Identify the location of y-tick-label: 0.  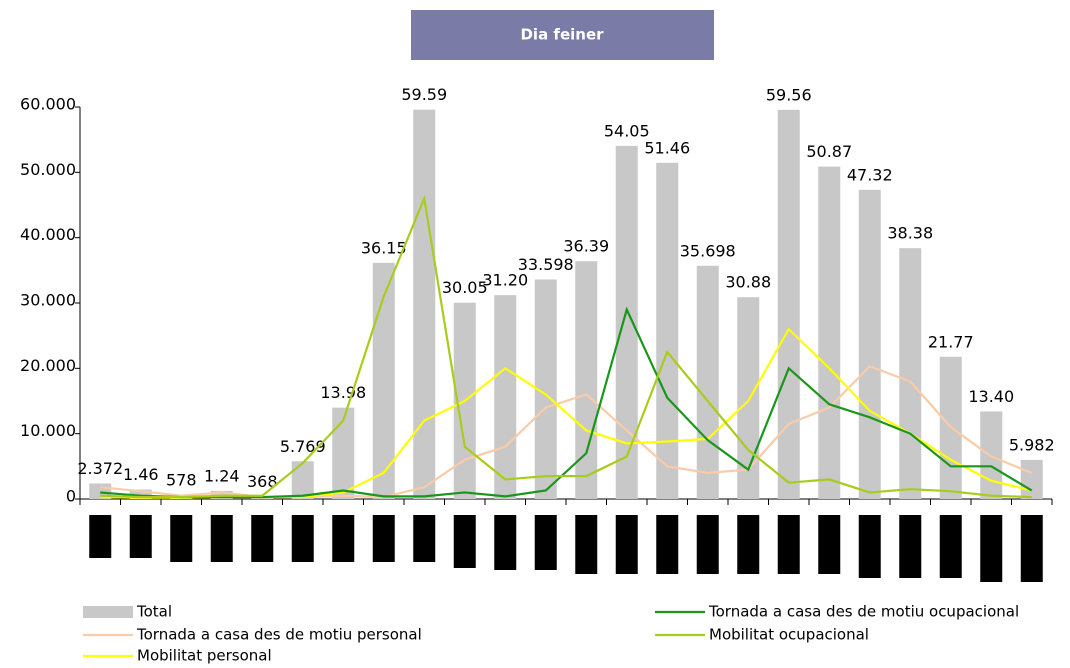
(71, 496).